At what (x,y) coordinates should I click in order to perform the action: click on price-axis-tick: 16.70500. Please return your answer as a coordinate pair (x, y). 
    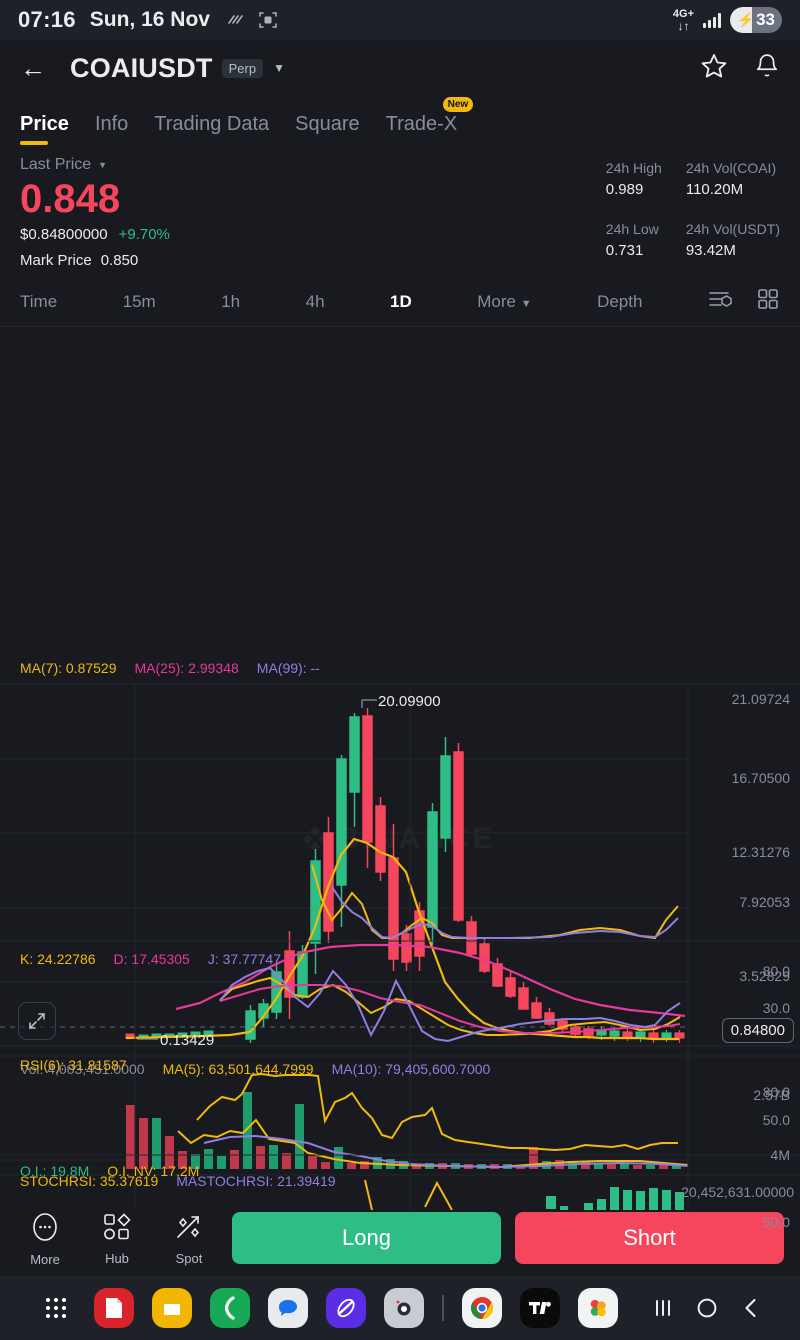
    Looking at the image, I should click on (760, 778).